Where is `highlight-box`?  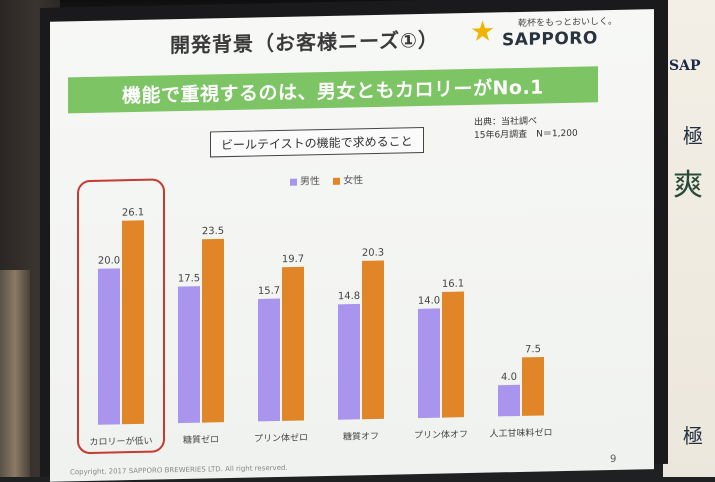 highlight-box is located at coordinates (121, 316).